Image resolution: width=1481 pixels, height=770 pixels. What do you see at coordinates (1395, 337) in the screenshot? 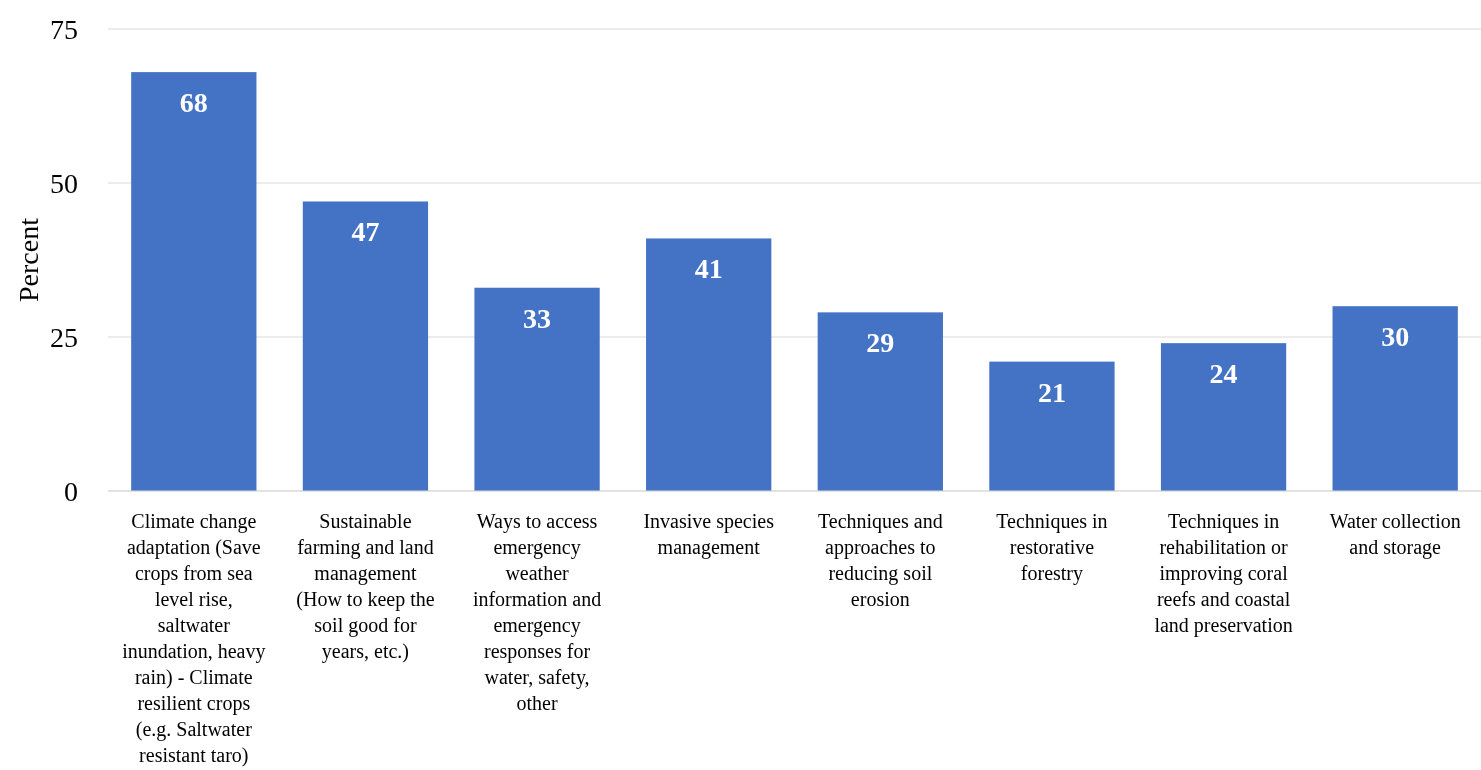
I see `data-label: 30` at bounding box center [1395, 337].